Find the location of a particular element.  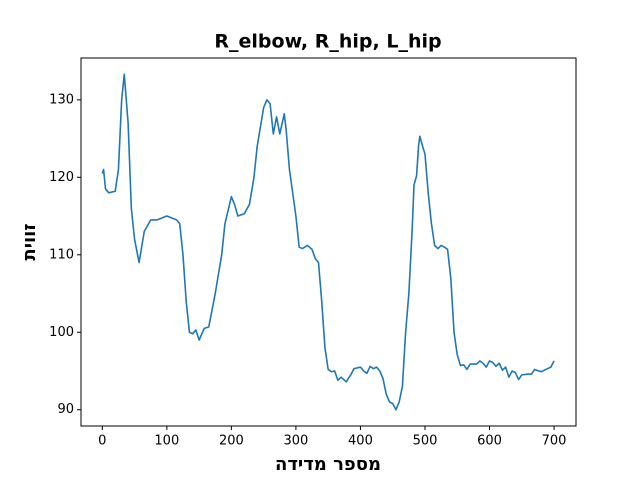

y-tick-label: 110 is located at coordinates (61, 254).